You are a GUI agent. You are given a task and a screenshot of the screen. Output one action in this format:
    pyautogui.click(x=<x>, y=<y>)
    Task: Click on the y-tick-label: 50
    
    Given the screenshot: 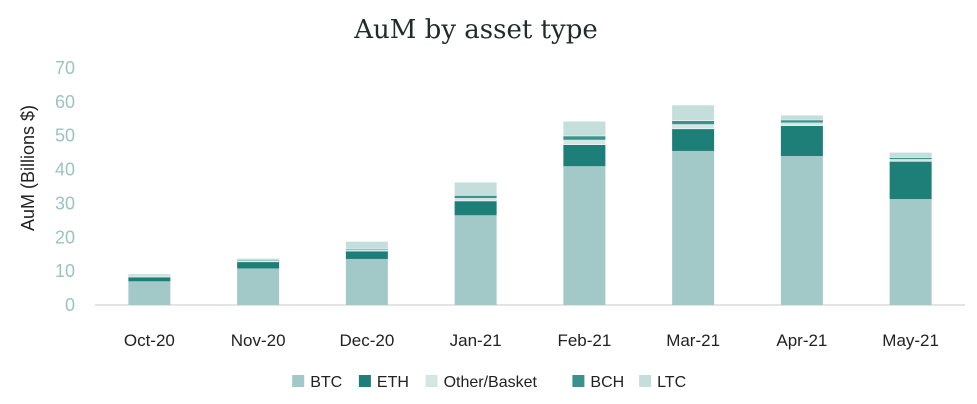 What is the action you would take?
    pyautogui.click(x=65, y=136)
    